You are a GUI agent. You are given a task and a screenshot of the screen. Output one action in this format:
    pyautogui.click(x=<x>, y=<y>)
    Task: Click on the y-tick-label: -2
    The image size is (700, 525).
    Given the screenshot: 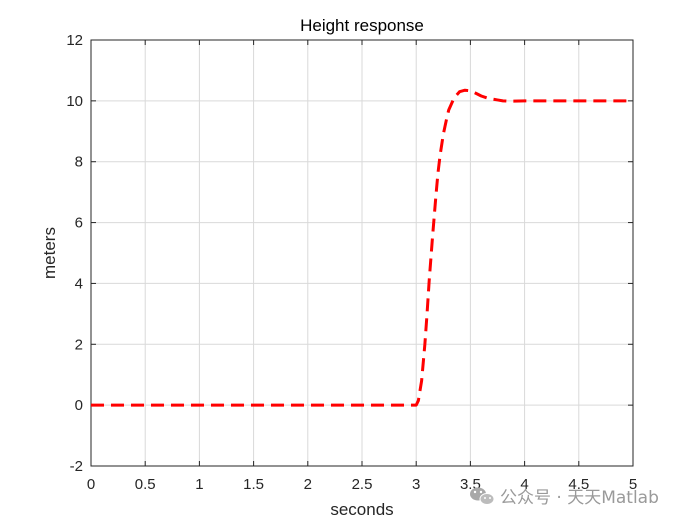 What is the action you would take?
    pyautogui.click(x=76, y=466)
    